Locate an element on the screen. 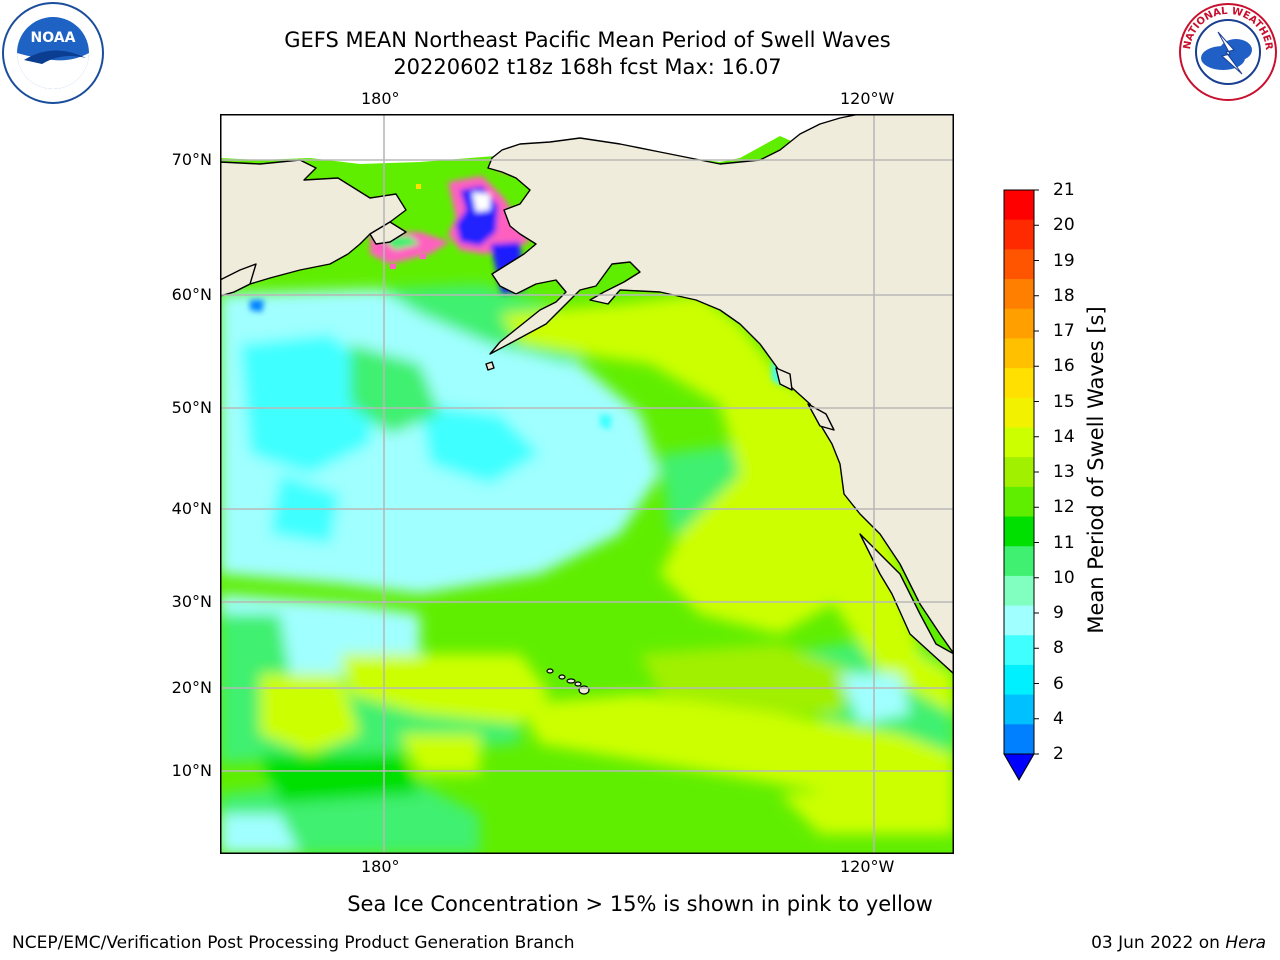  colorbar-tick-label: 18 is located at coordinates (1064, 295).